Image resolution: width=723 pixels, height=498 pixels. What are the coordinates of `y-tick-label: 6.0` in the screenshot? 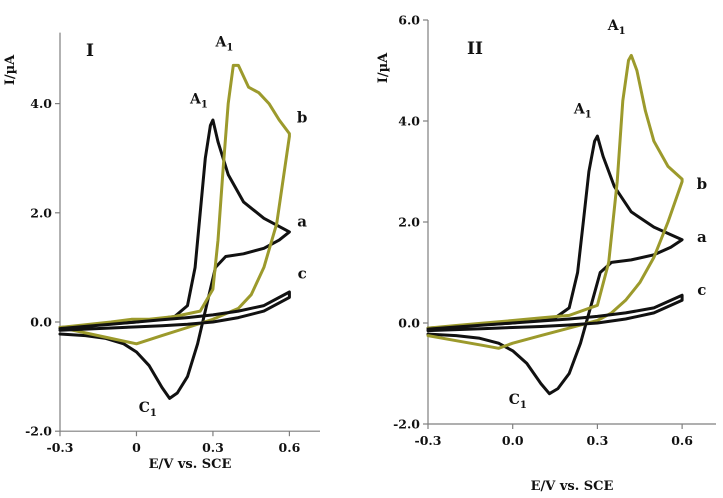 It's located at (409, 20).